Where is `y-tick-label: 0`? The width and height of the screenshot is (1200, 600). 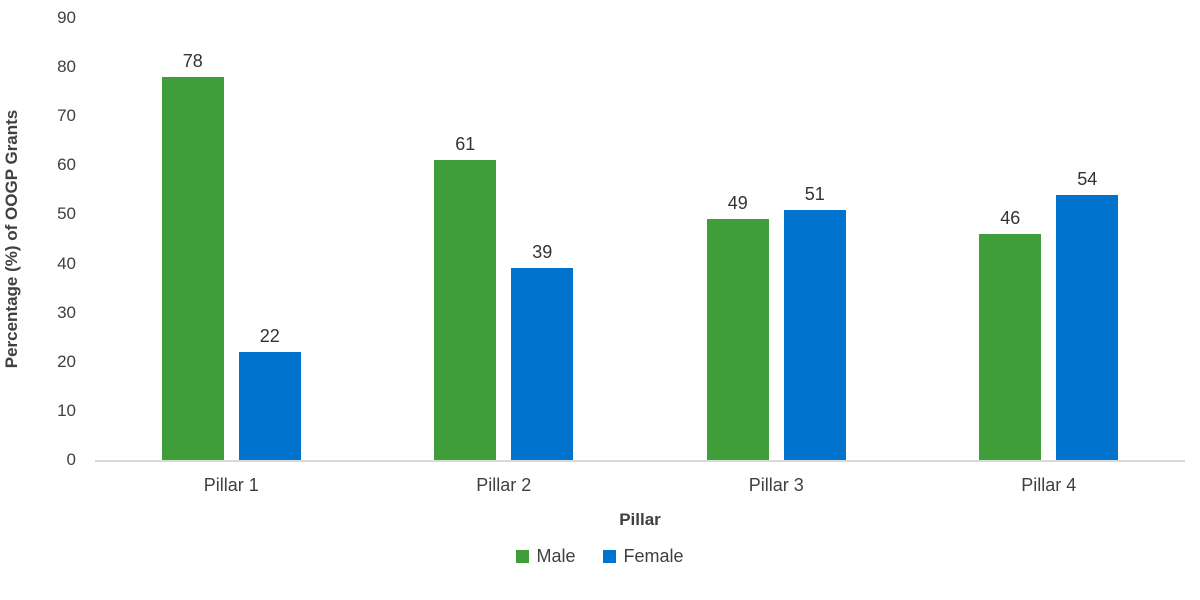 y-tick-label: 0 is located at coordinates (71, 459).